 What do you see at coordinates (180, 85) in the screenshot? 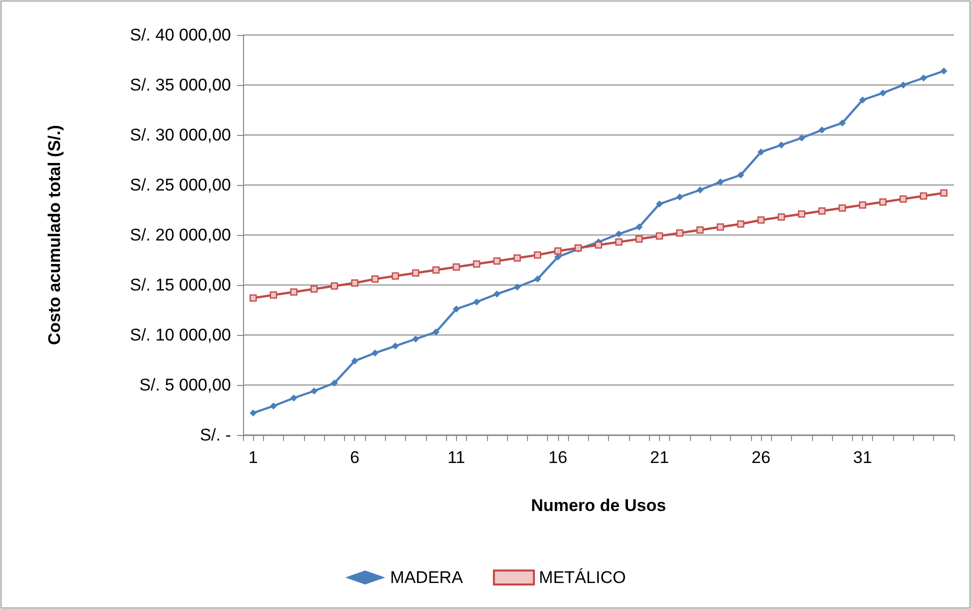
I see `y-tick-label: S/. 35 000,00` at bounding box center [180, 85].